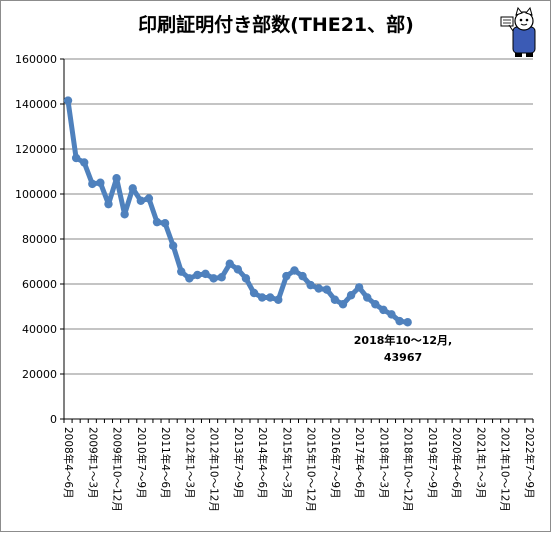 The image size is (551, 533). Describe the element at coordinates (359, 463) in the screenshot. I see `x-tick-label: 2017年4～6月` at that location.